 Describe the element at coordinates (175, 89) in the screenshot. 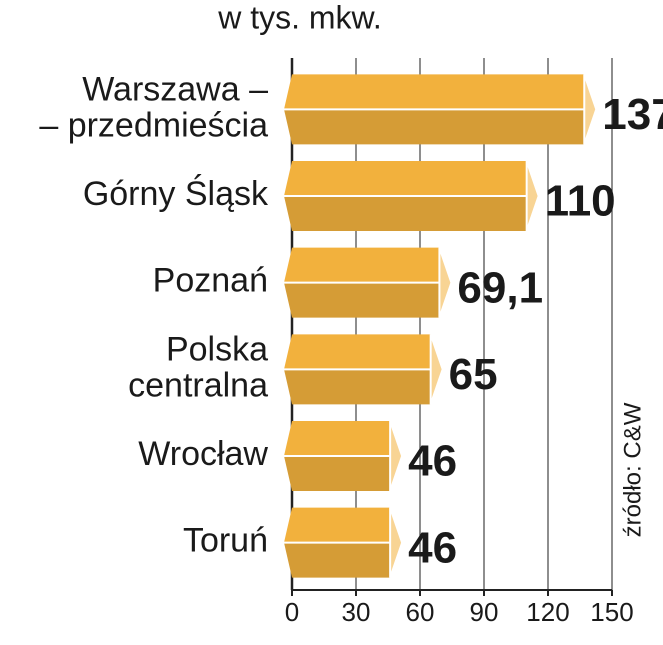

I see `category-label: Warszawa –` at that location.